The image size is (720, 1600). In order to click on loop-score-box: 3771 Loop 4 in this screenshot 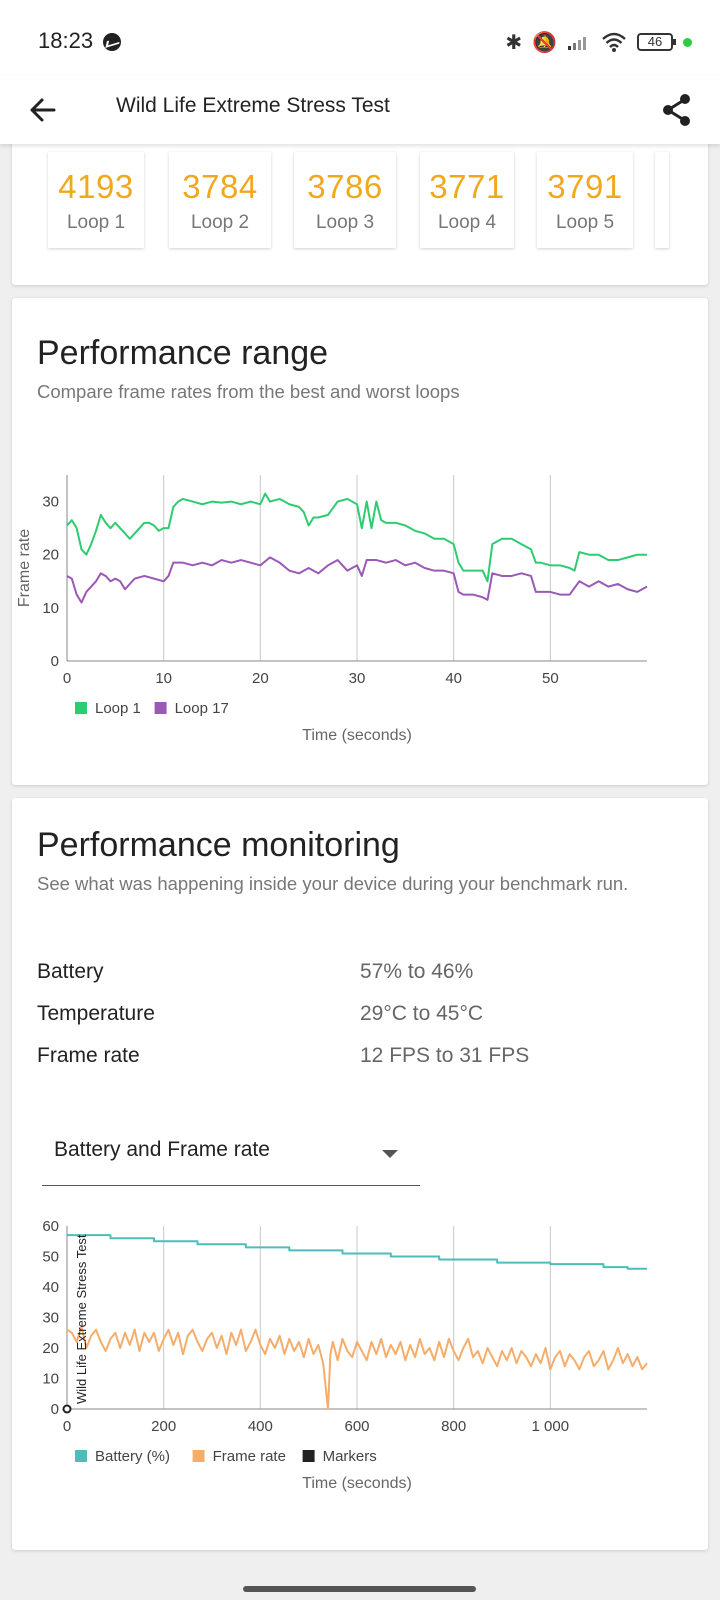, I will do `click(467, 200)`.